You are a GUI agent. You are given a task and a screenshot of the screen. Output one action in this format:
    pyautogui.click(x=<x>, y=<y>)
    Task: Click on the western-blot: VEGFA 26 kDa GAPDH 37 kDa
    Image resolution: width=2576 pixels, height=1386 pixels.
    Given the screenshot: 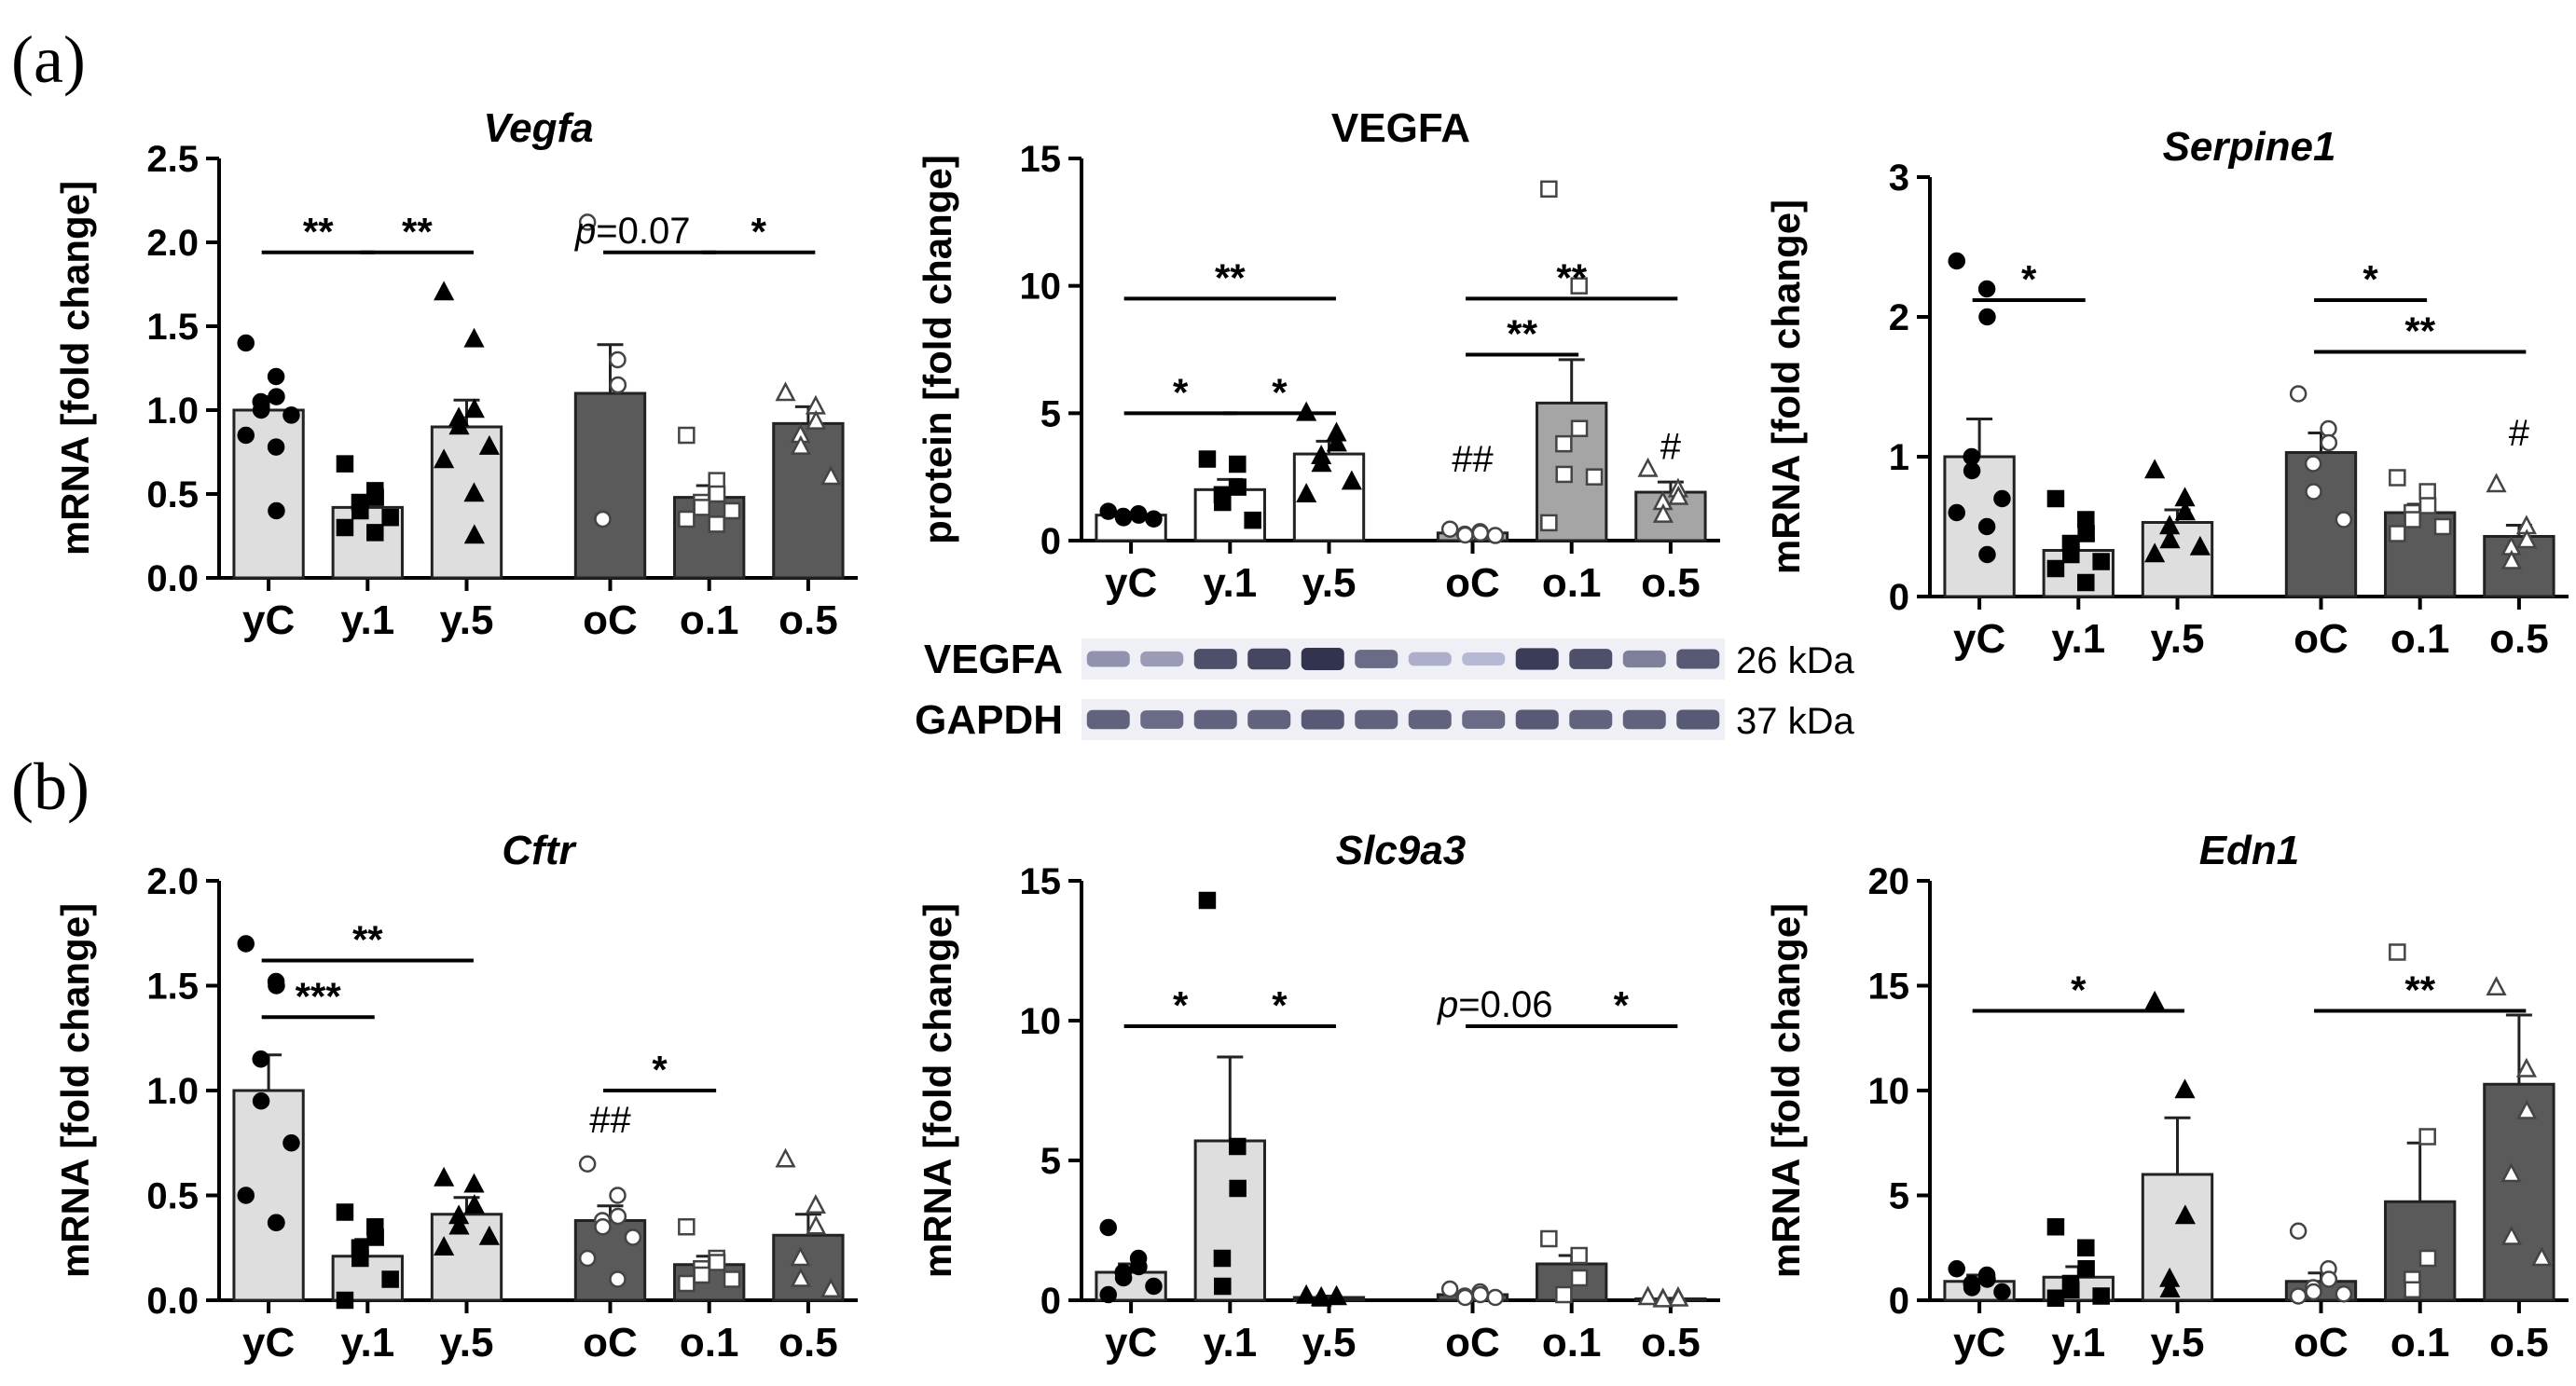 What is the action you would take?
    pyautogui.click(x=1384, y=690)
    